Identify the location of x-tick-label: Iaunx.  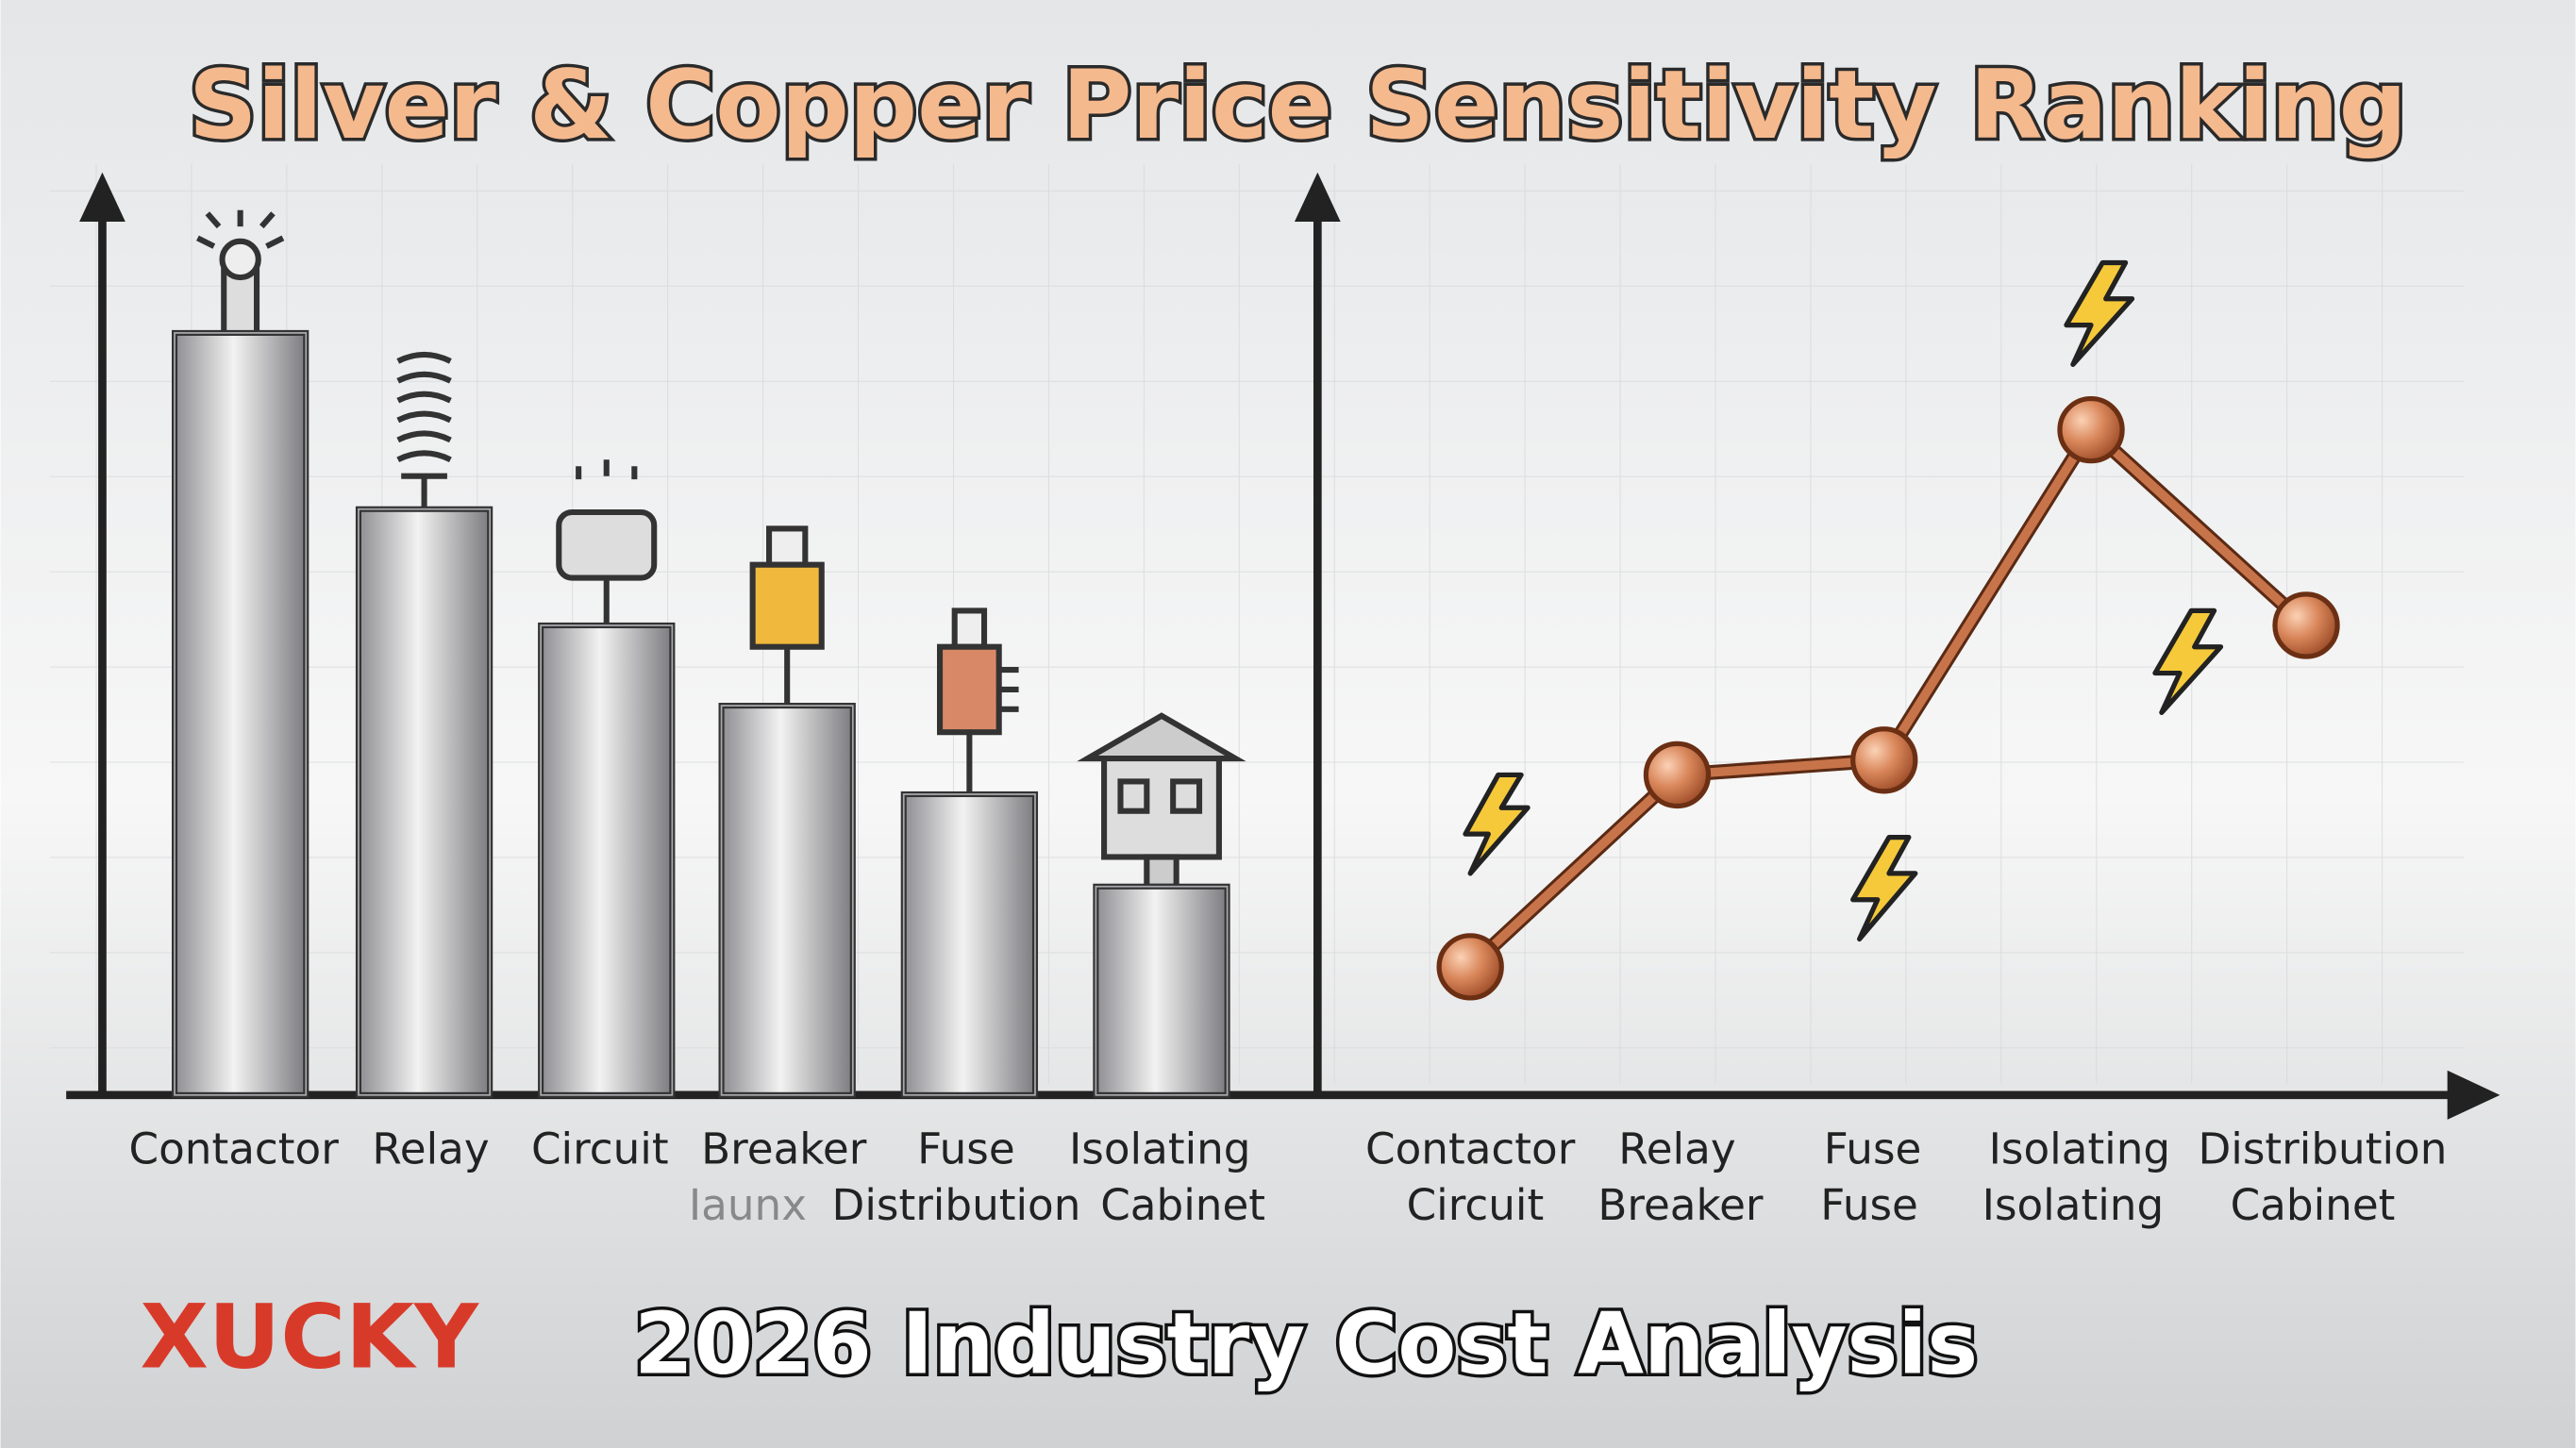
(748, 1205).